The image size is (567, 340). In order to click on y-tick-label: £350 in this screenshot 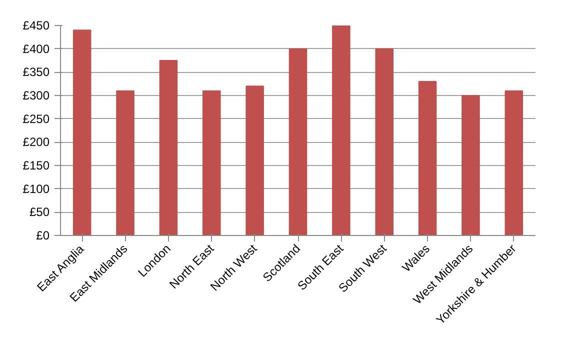, I will do `click(36, 72)`.